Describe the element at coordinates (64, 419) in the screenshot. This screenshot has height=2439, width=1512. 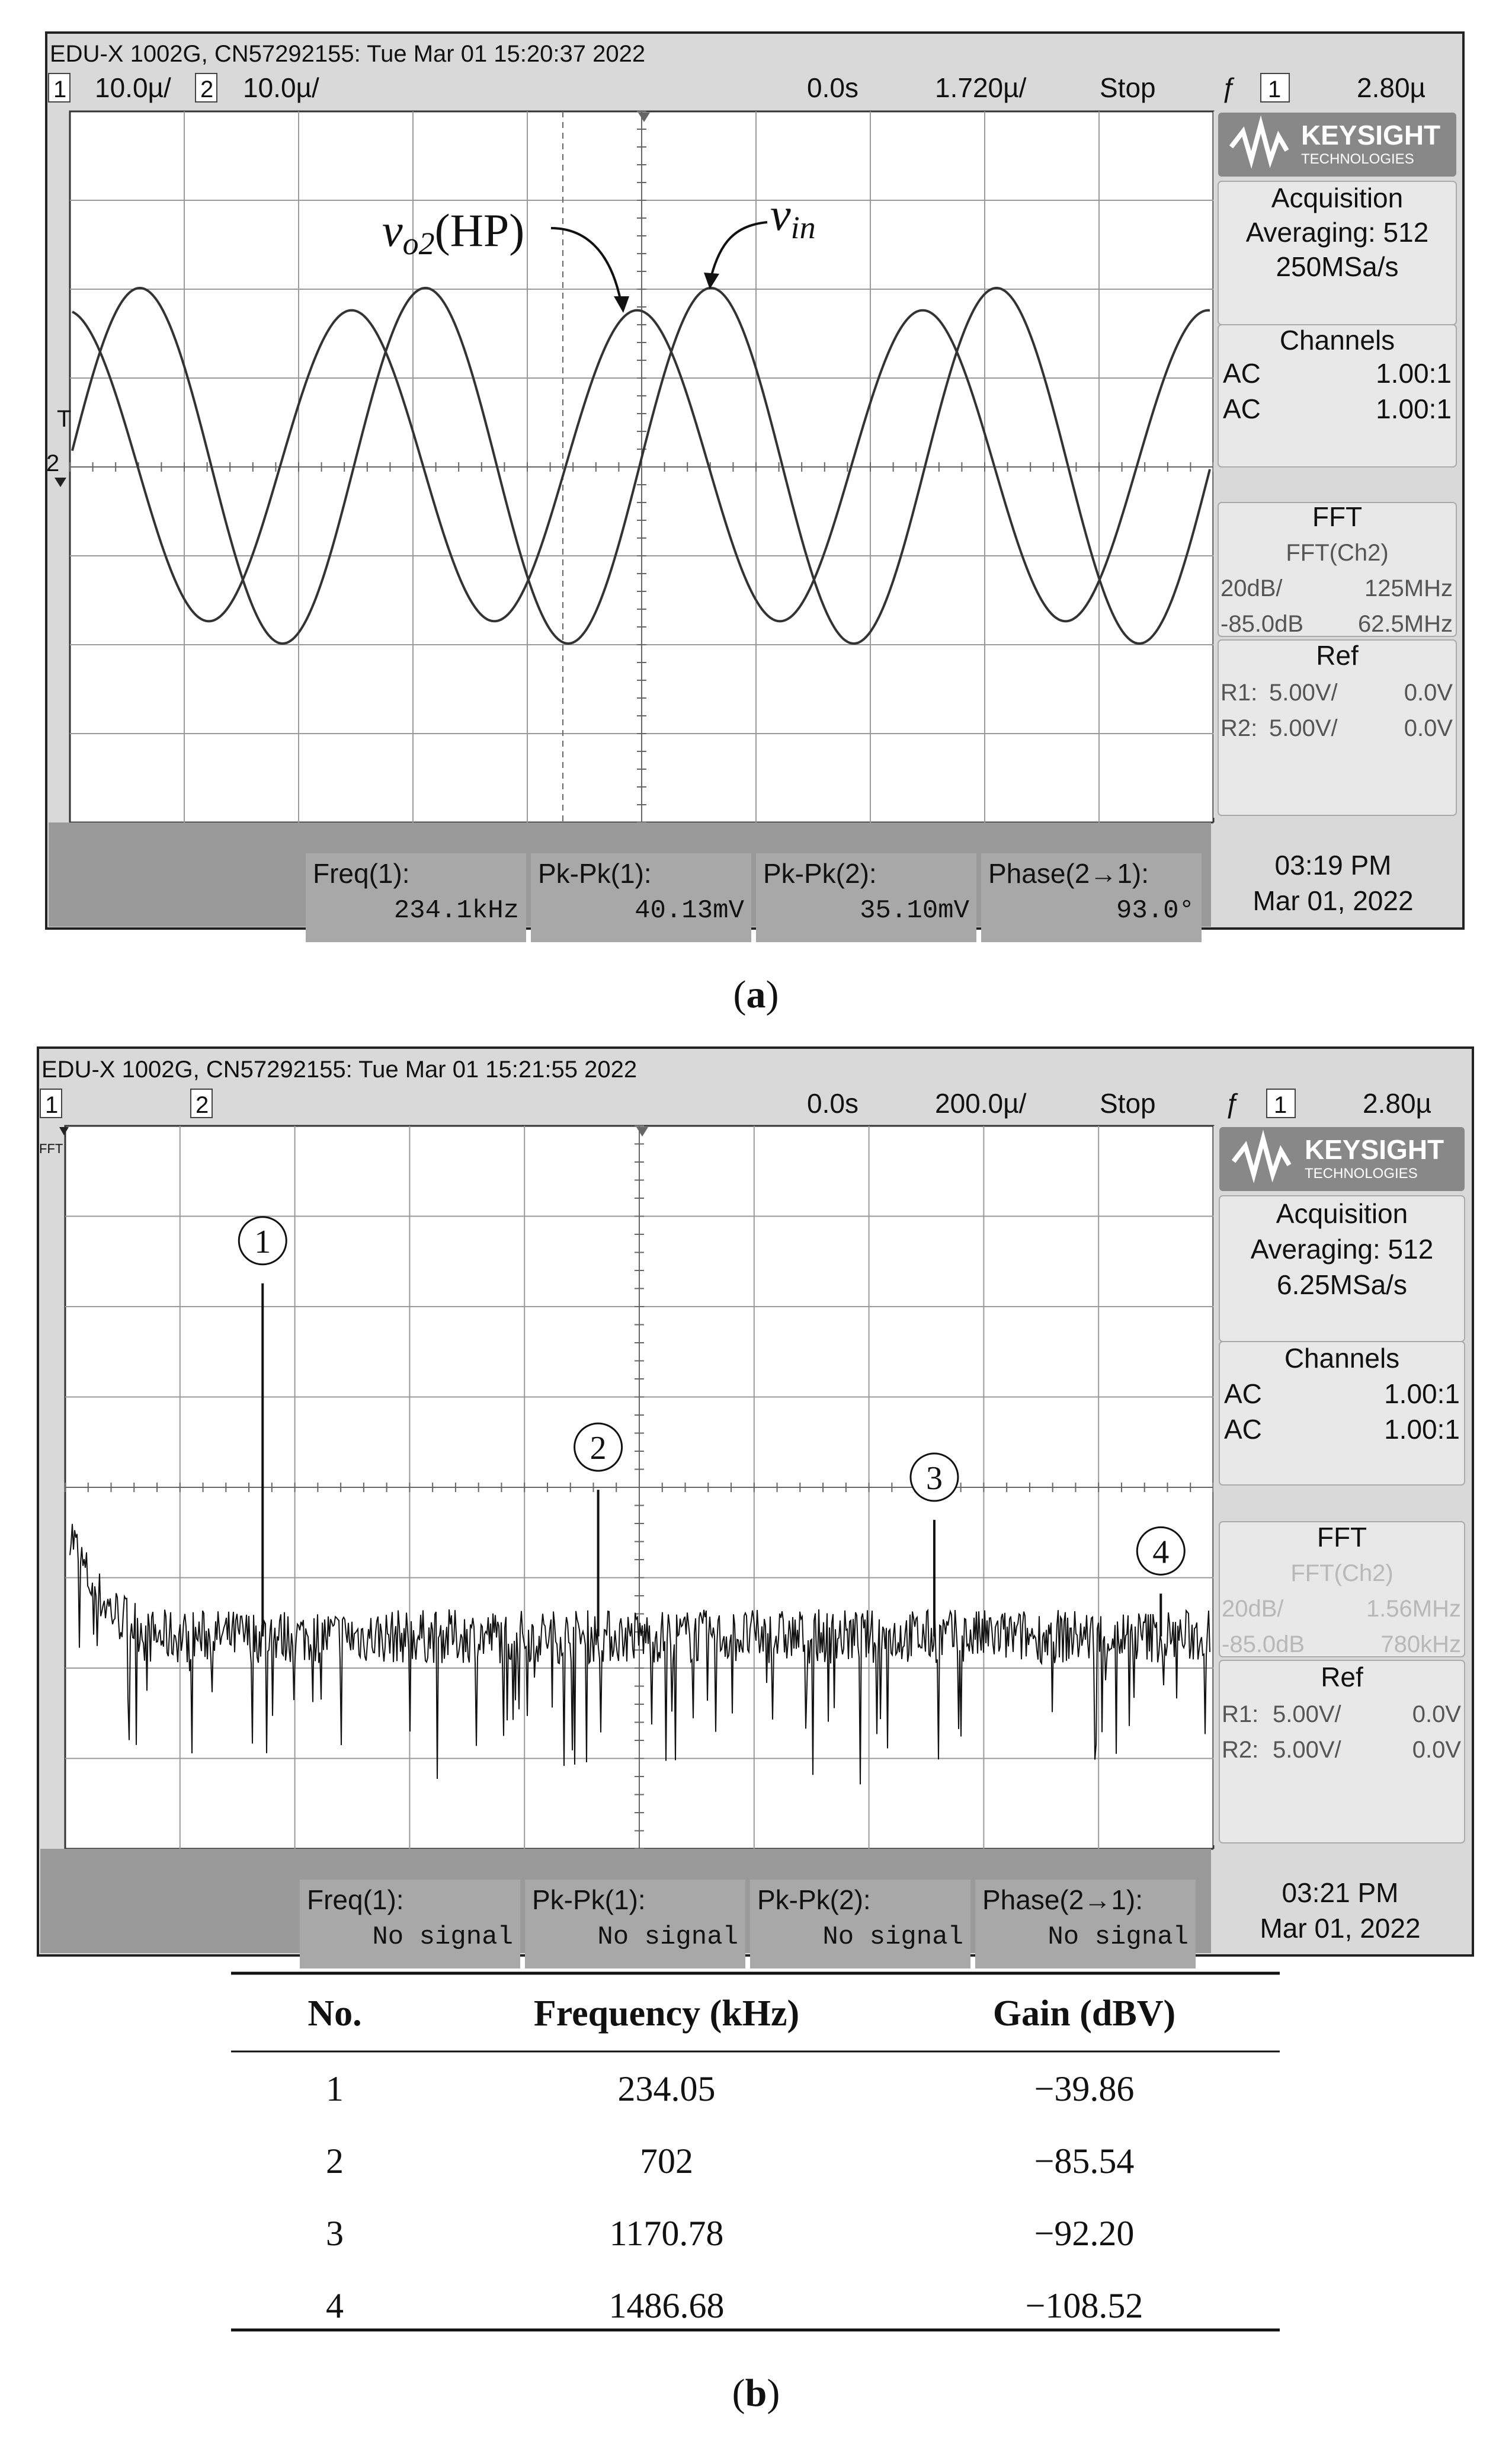
I see `trigger-marker-a: T` at that location.